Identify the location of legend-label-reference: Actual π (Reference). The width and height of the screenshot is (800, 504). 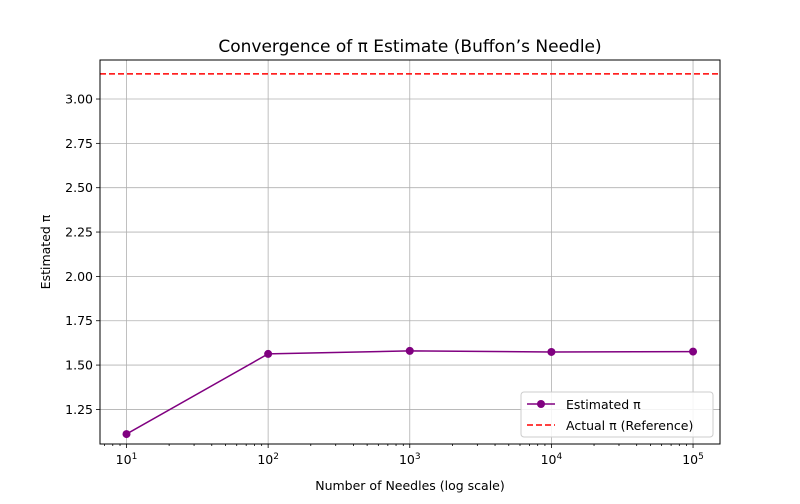
(629, 425).